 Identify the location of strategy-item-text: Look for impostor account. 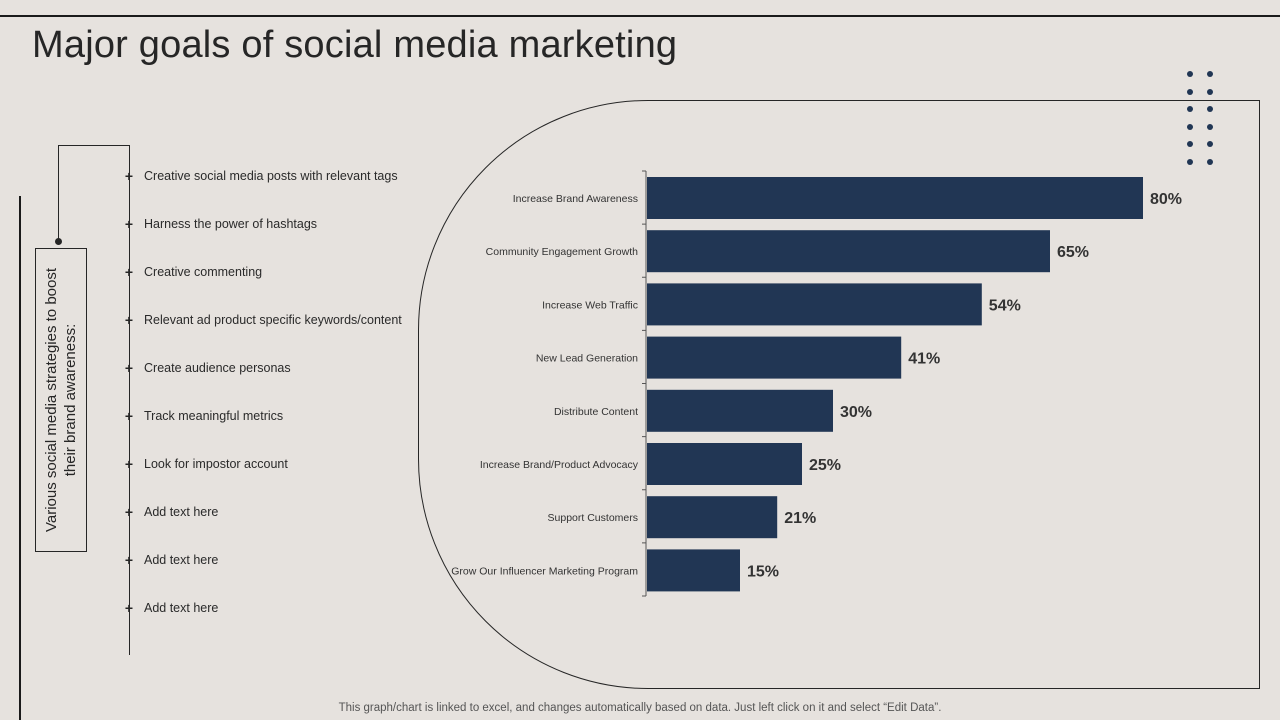
(216, 464).